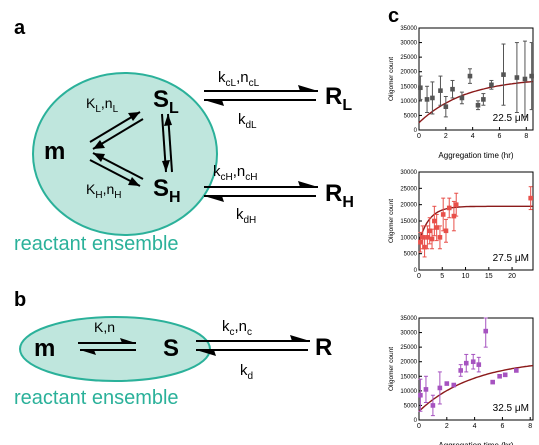 The width and height of the screenshot is (539, 445). I want to click on panel-a-rate-kl-nl: KL,nL, so click(102, 105).